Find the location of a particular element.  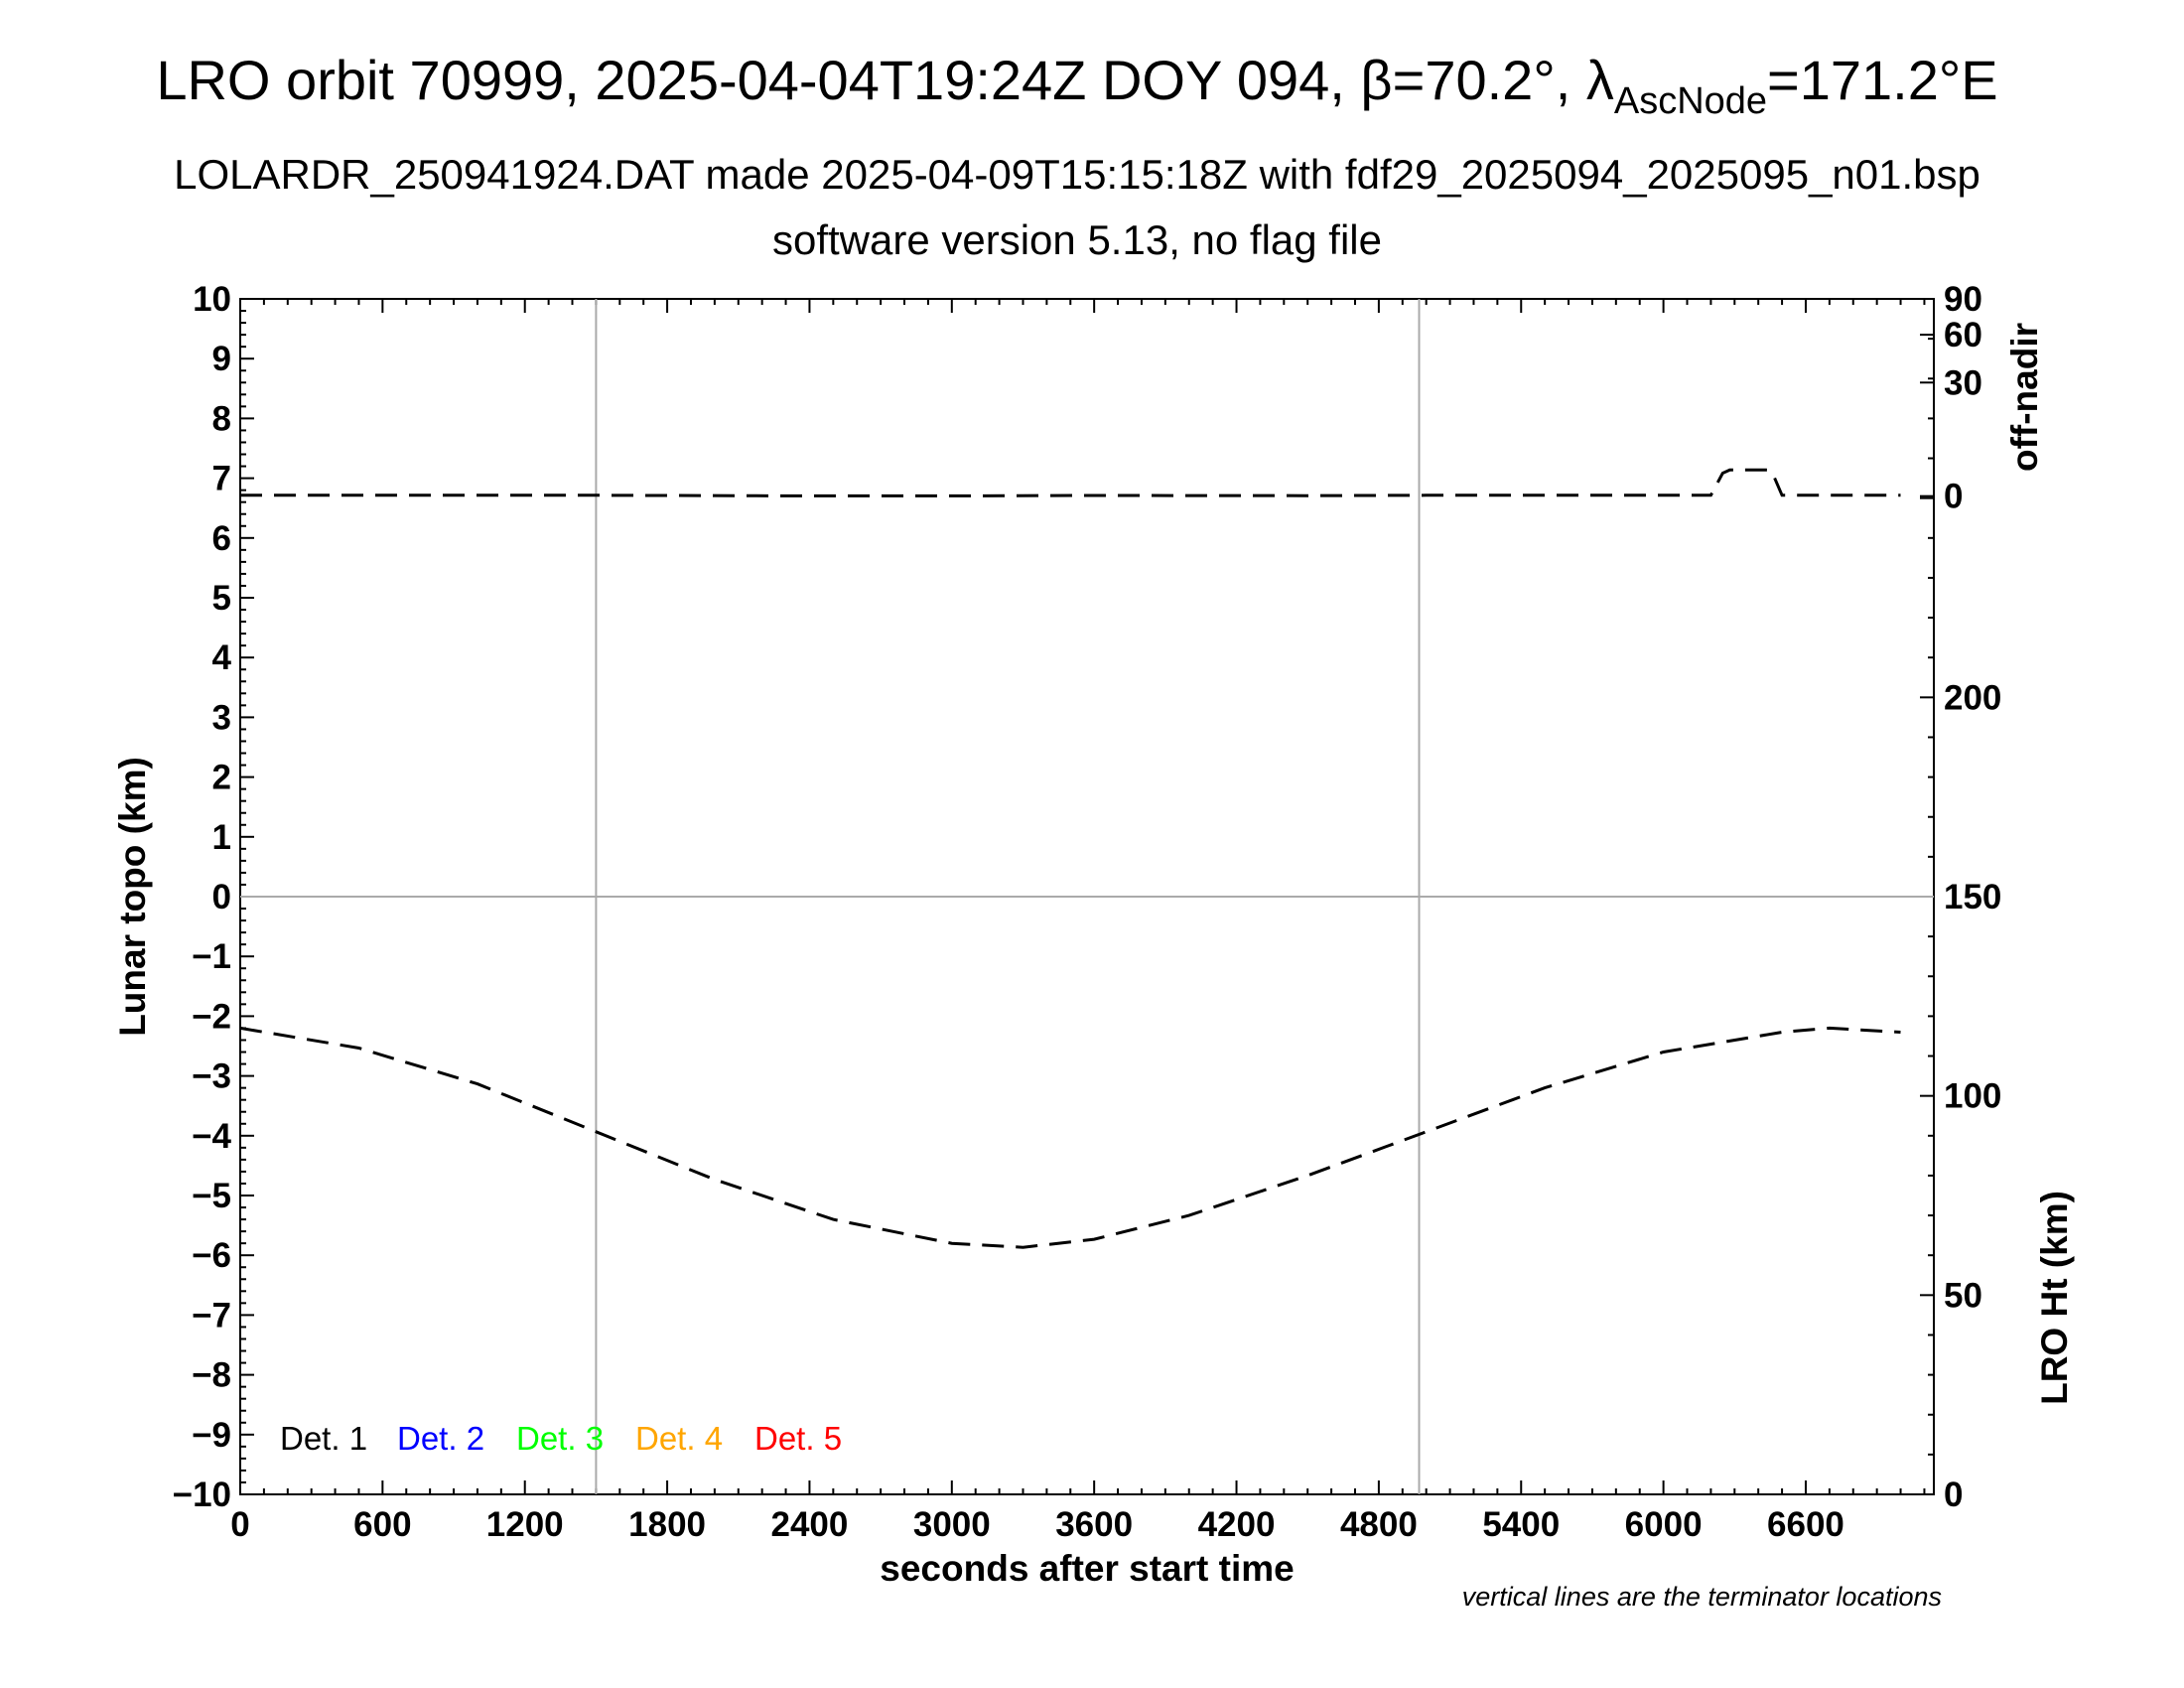

offnadir-tick-label: 60 is located at coordinates (1963, 335).